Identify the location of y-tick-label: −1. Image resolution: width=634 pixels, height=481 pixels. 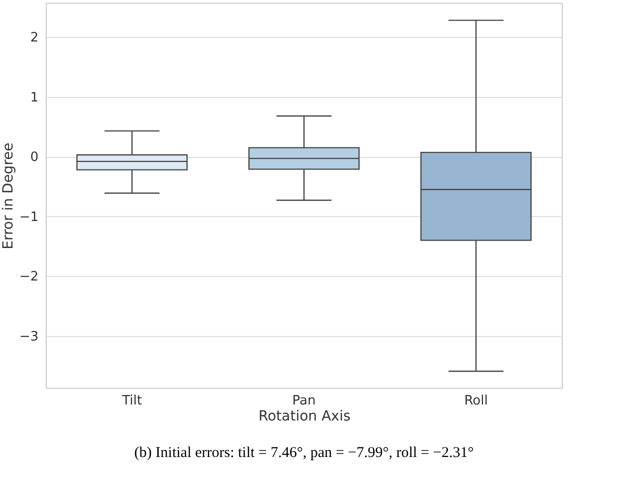
(28, 217).